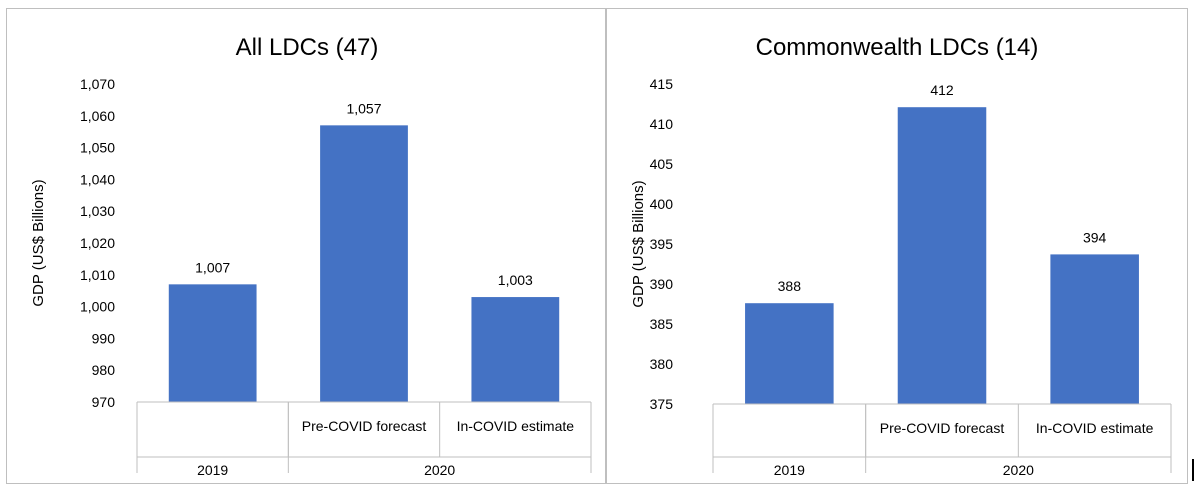 The width and height of the screenshot is (1200, 488). Describe the element at coordinates (97, 116) in the screenshot. I see `y-tick-label: 1,060` at that location.